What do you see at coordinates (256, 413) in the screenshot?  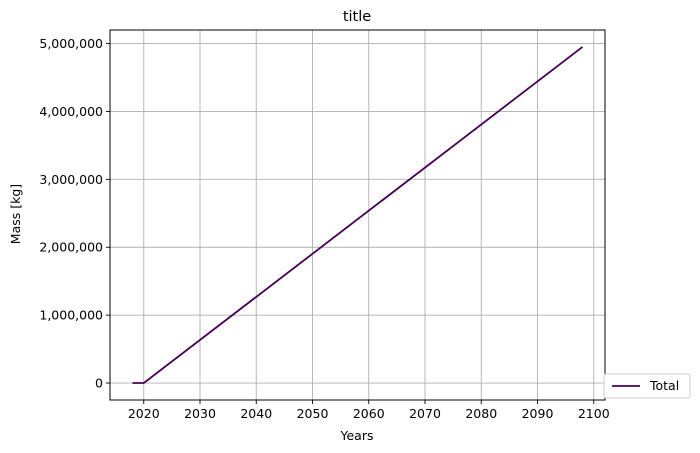 I see `x-tick-label: 2040` at bounding box center [256, 413].